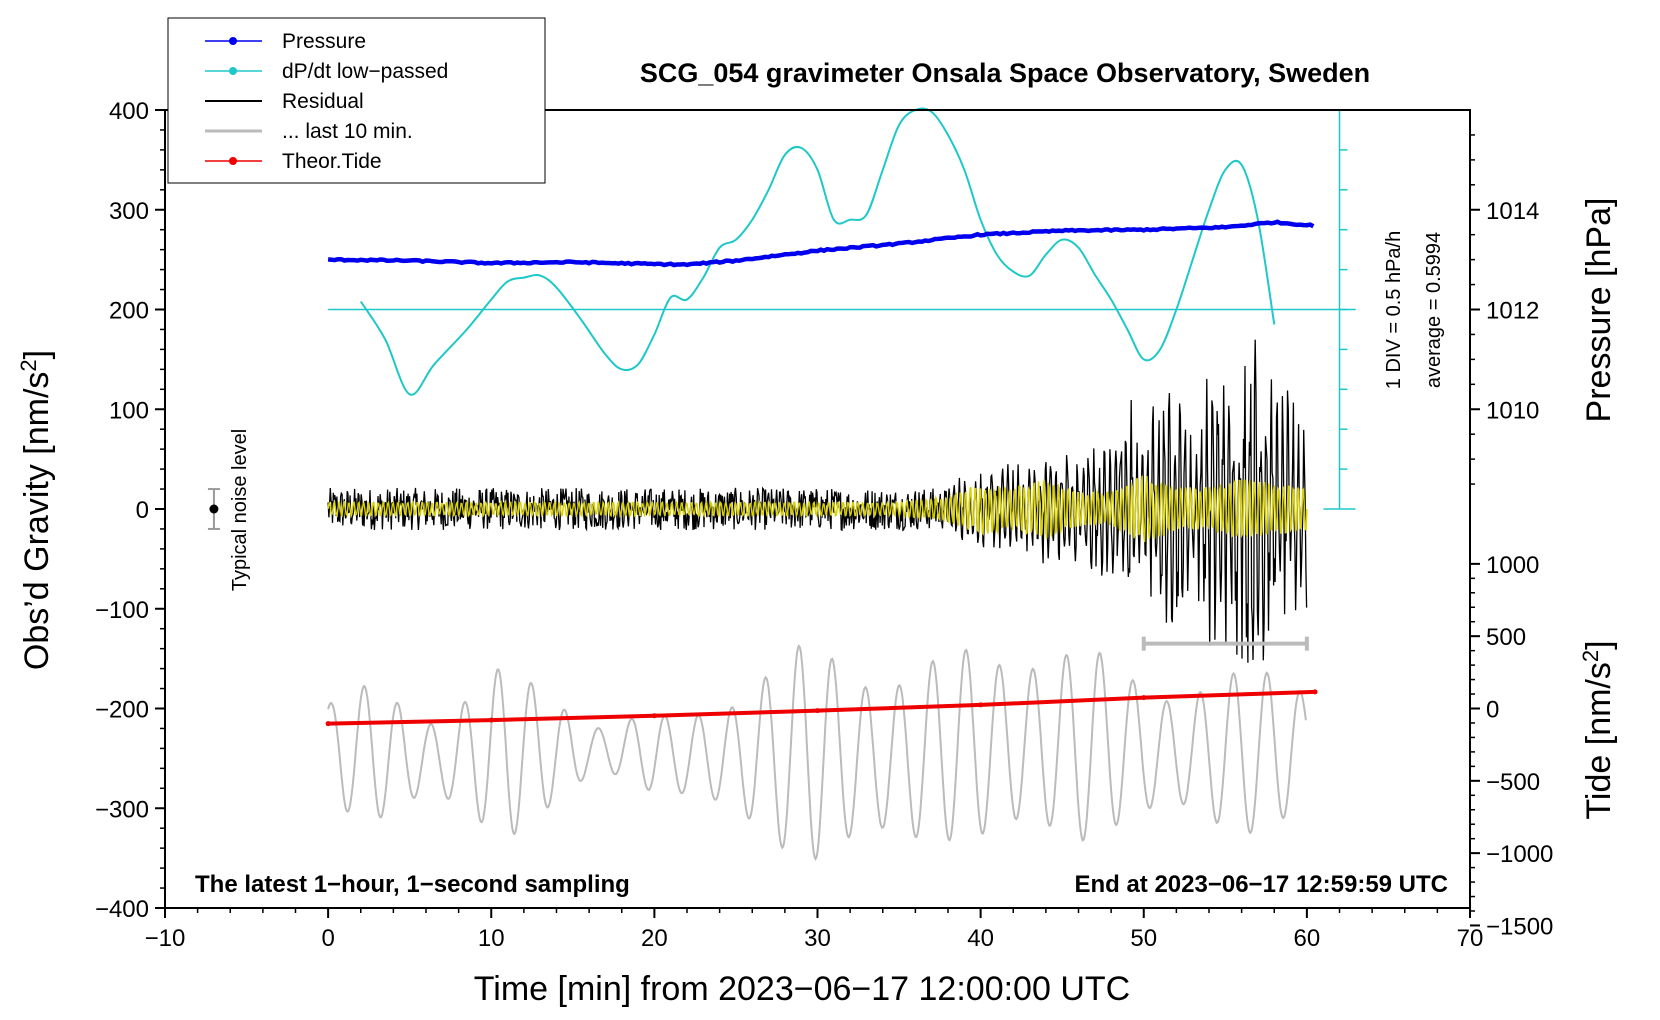 The image size is (1660, 1020). Describe the element at coordinates (240, 510) in the screenshot. I see `noise-level-label: Typical noise level` at that location.